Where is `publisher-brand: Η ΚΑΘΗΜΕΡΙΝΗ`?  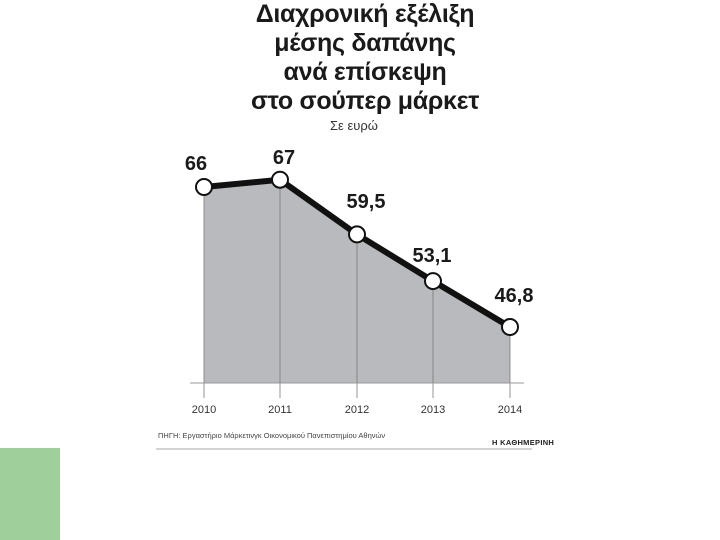 publisher-brand: Η ΚΑΘΗΜΕΡΙΝΗ is located at coordinates (523, 442).